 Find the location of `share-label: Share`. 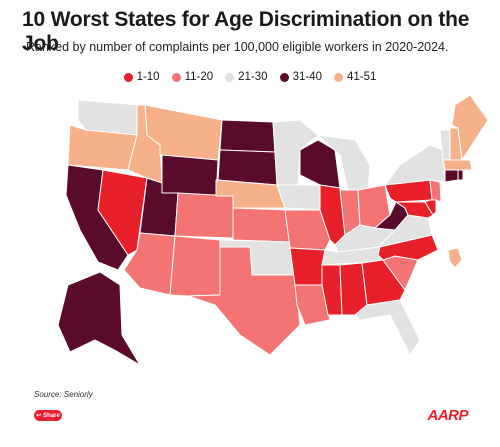

share-label: Share is located at coordinates (51, 415).